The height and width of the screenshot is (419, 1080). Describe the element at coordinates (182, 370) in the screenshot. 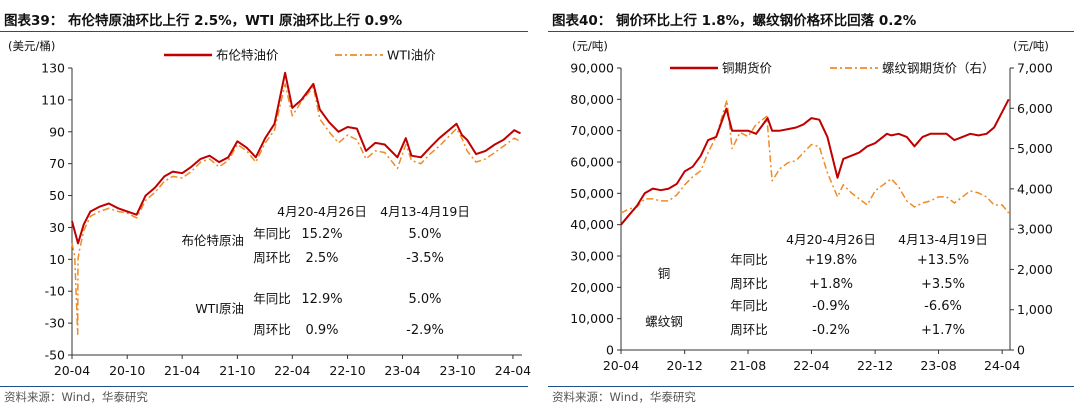

I see `x-tick-label: 21-04` at that location.